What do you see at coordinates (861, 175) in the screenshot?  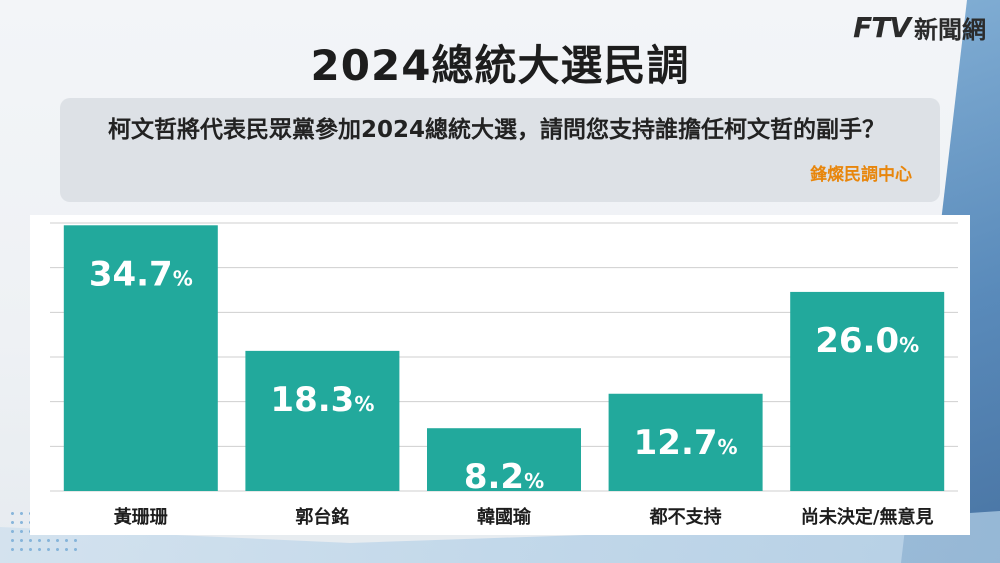 I see `poll-source-label: 鋒燦民調中心` at bounding box center [861, 175].